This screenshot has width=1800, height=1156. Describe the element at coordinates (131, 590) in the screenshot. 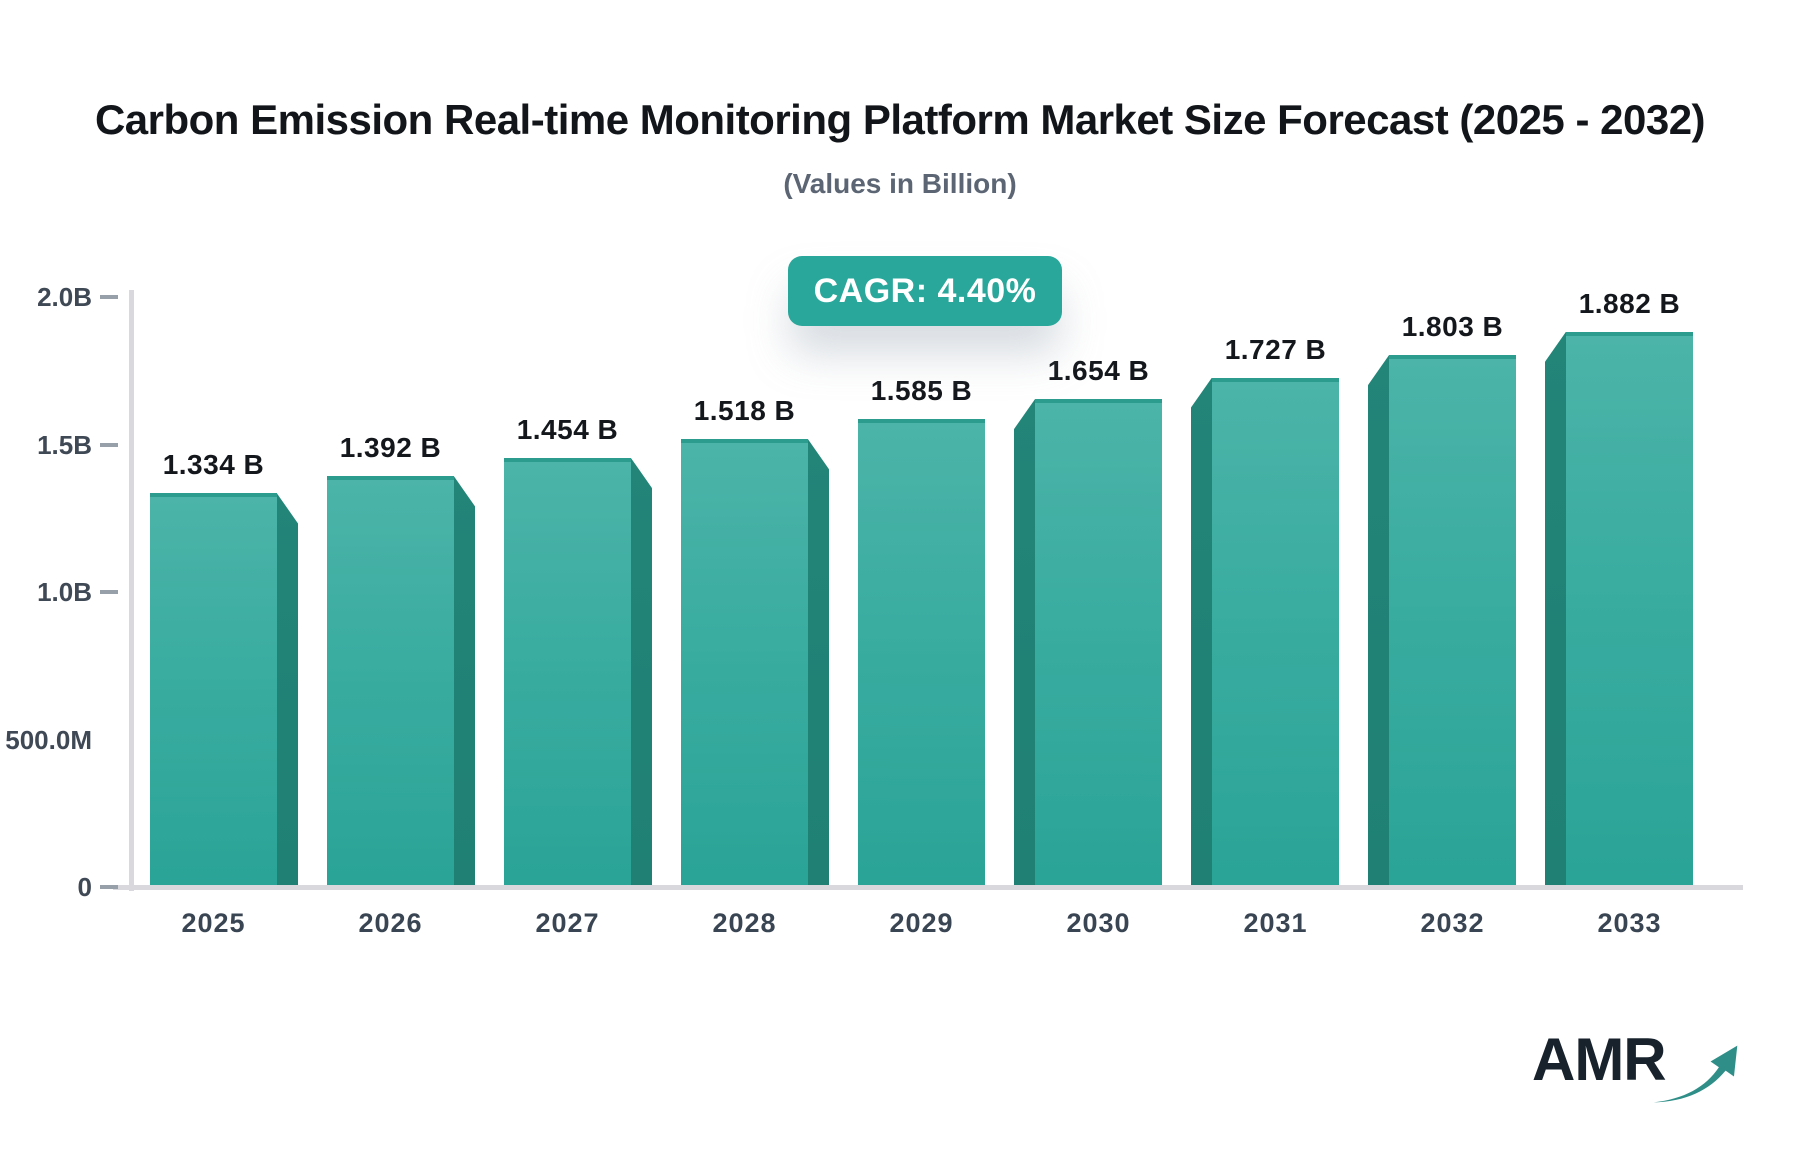

I see `y-axis-line` at that location.